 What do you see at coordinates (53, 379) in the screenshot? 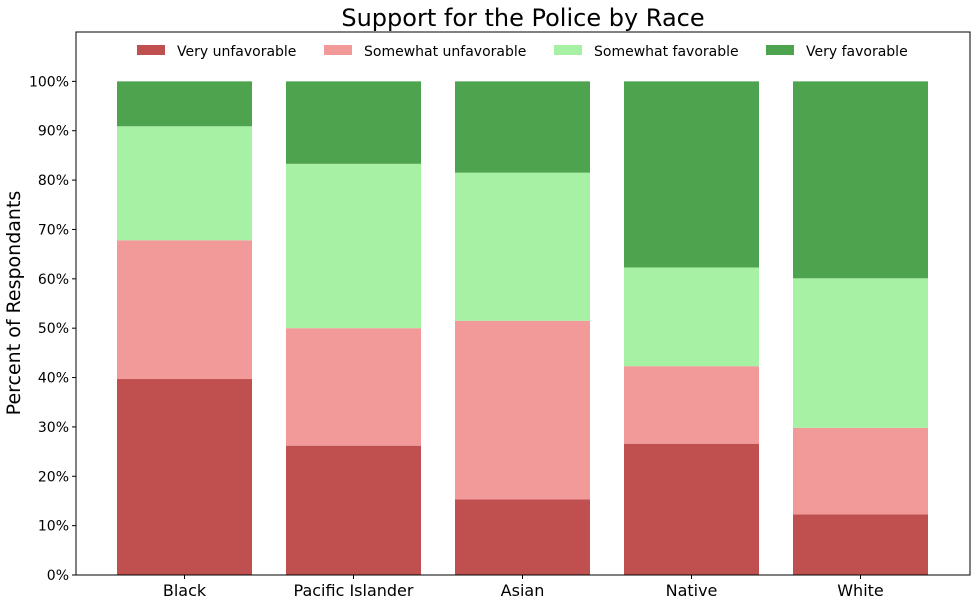
I see `y-tick-label: 40%` at bounding box center [53, 379].